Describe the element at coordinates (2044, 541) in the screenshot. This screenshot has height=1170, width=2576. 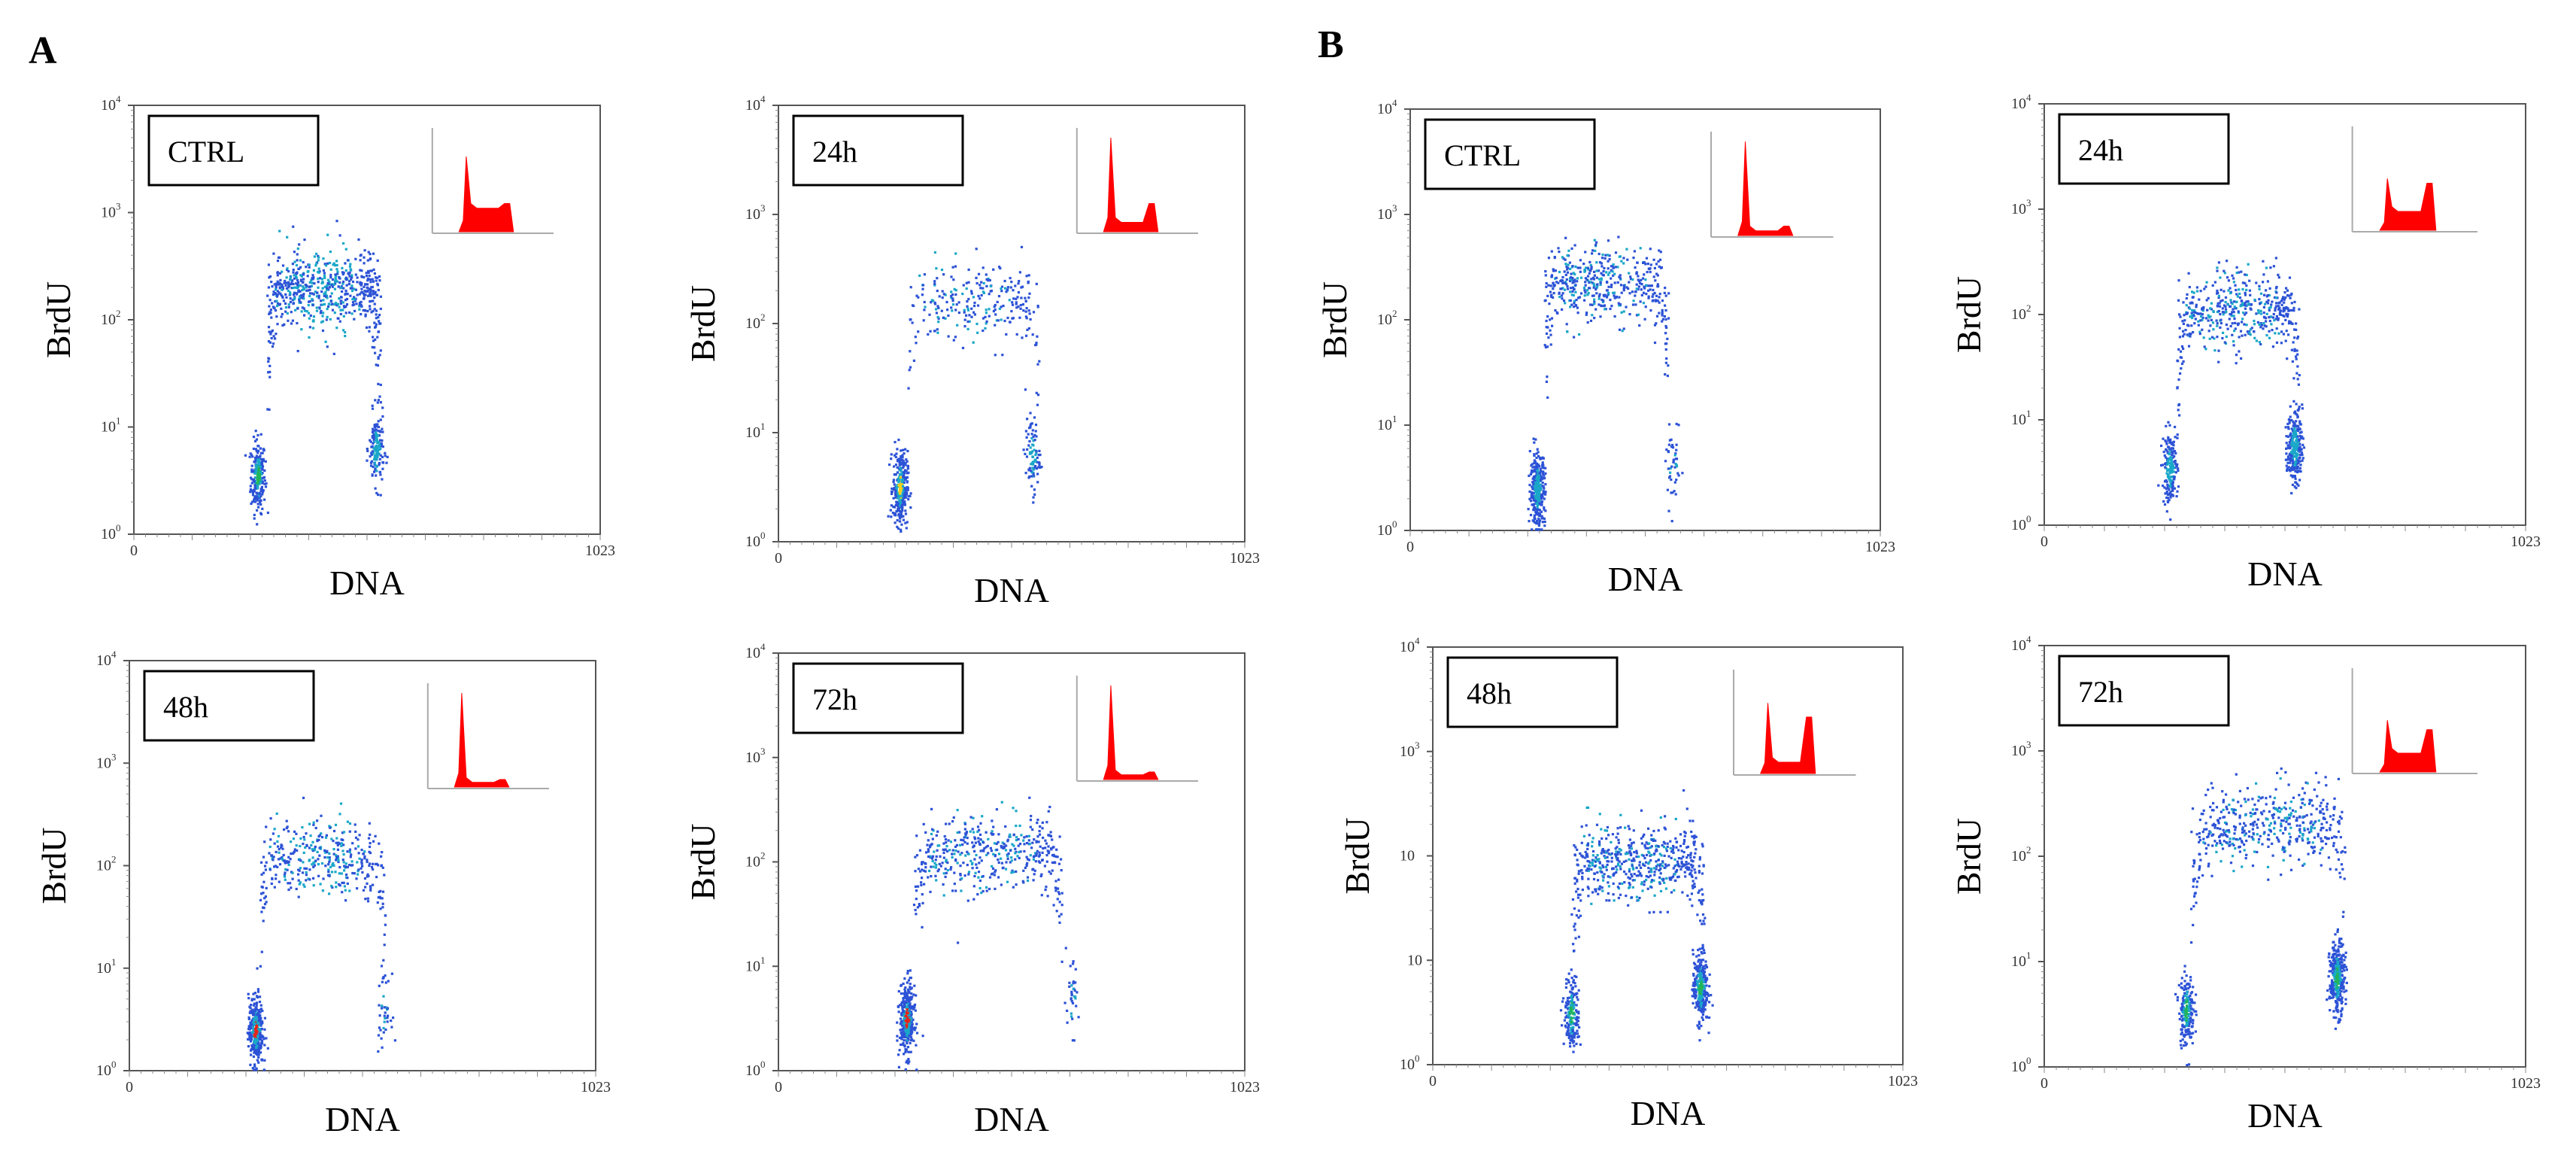
I see `x-tick-label: 0` at that location.